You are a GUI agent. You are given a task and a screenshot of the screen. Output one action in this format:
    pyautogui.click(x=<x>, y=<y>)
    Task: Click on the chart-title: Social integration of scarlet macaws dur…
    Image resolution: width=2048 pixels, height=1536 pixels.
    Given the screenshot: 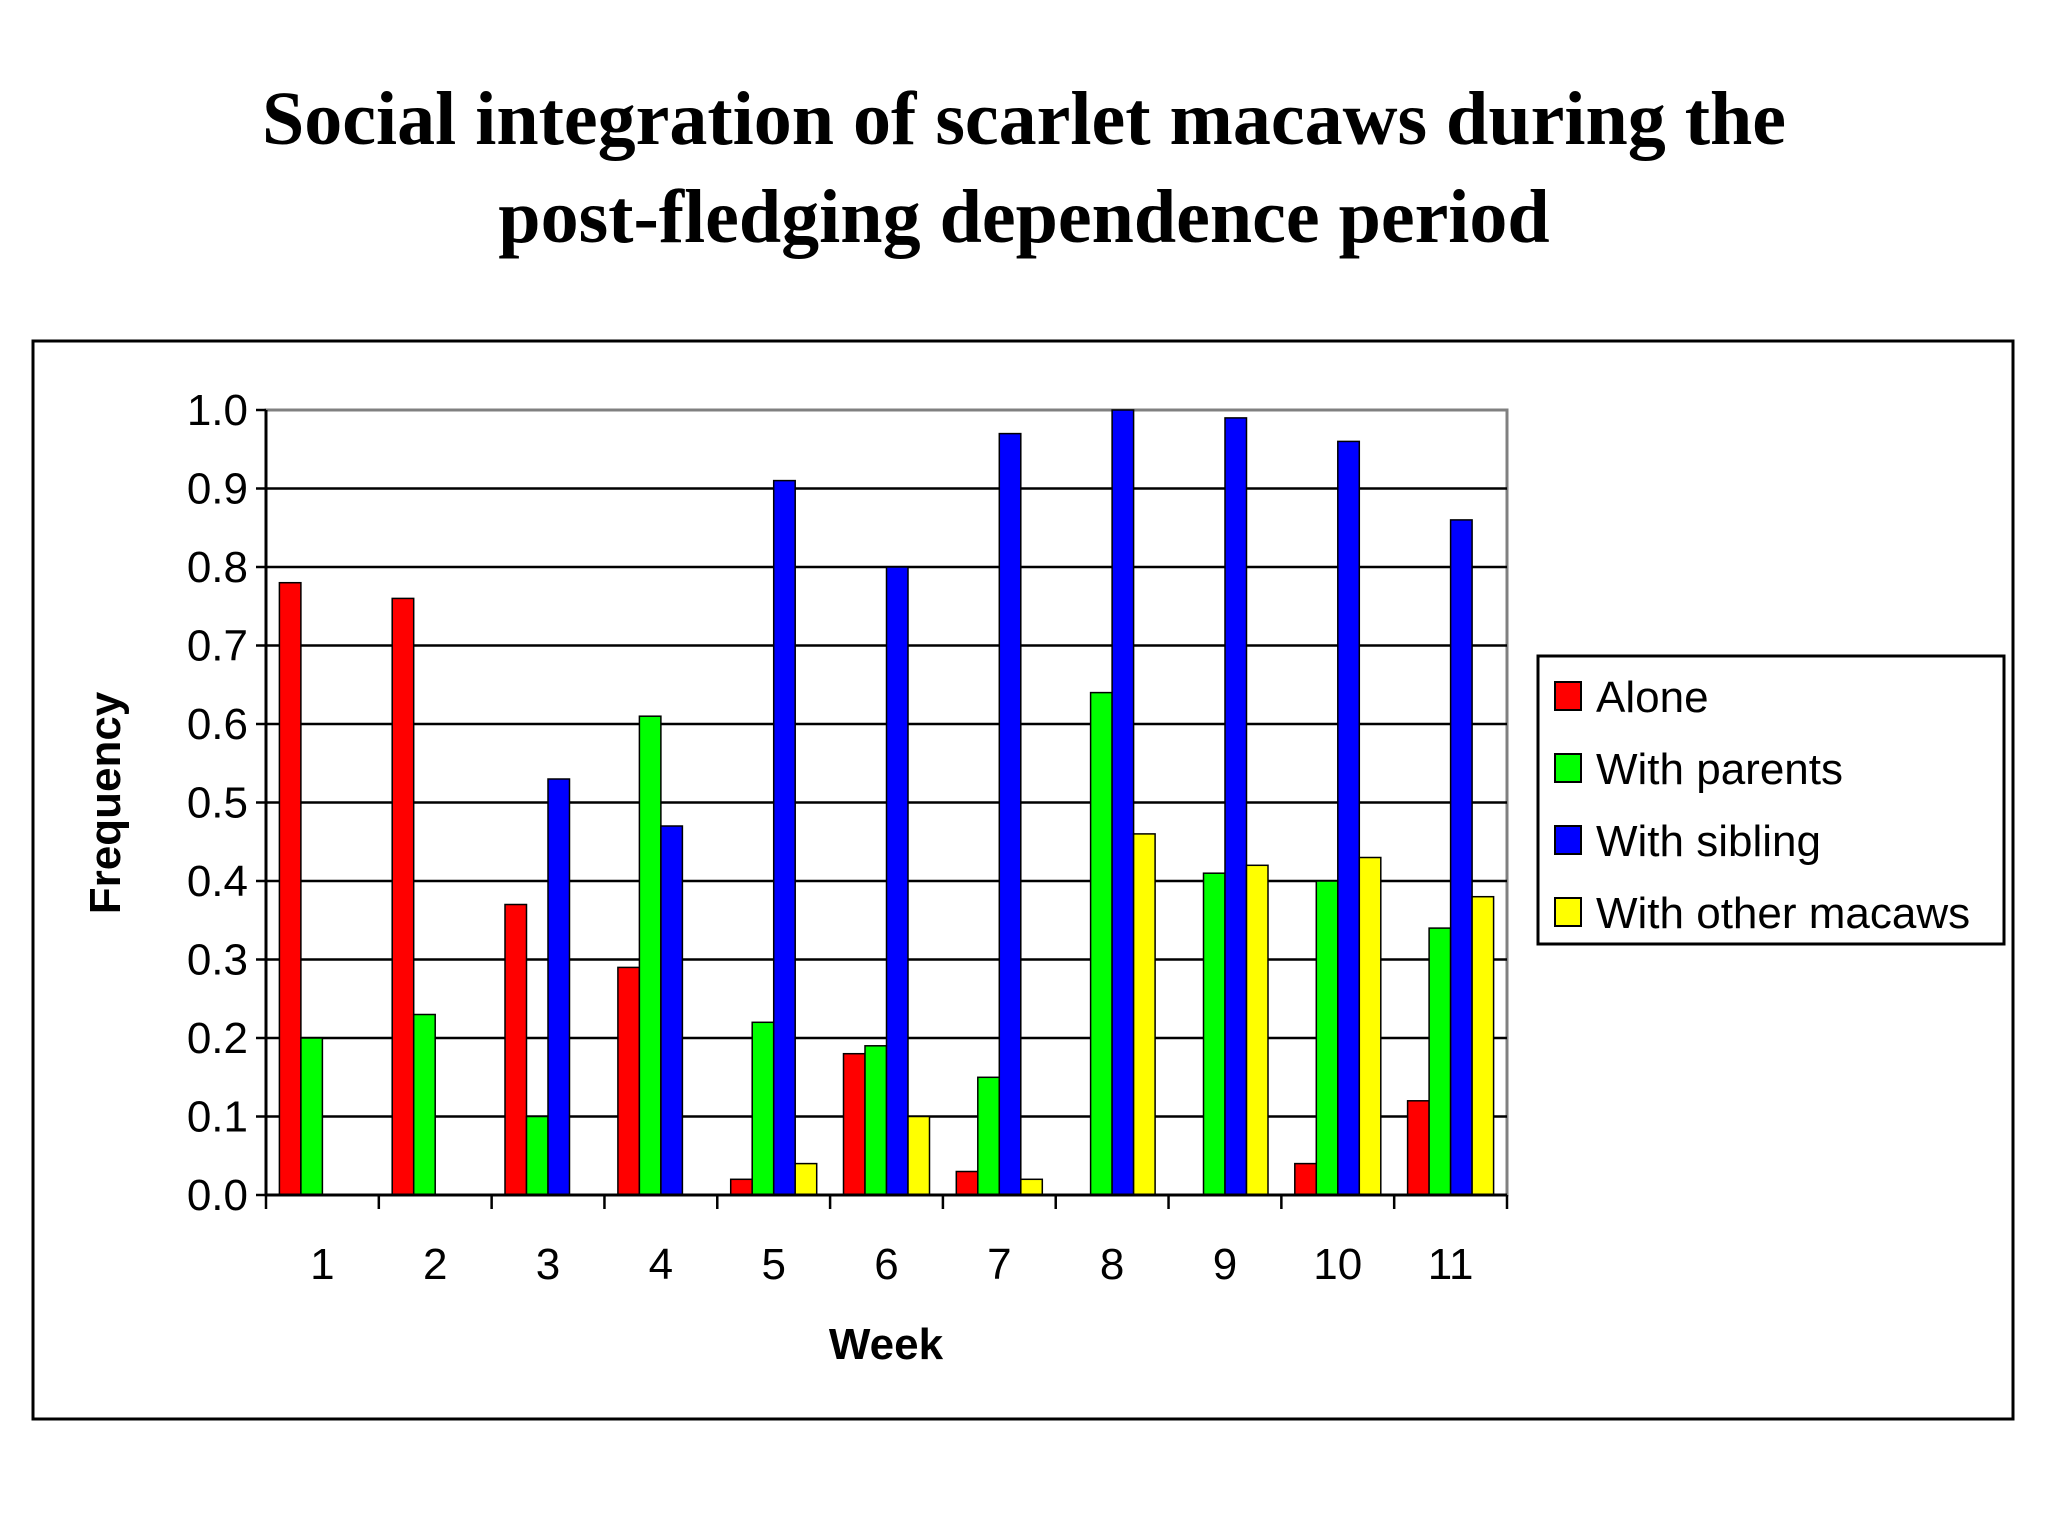 What is the action you would take?
    pyautogui.click(x=1024, y=168)
    